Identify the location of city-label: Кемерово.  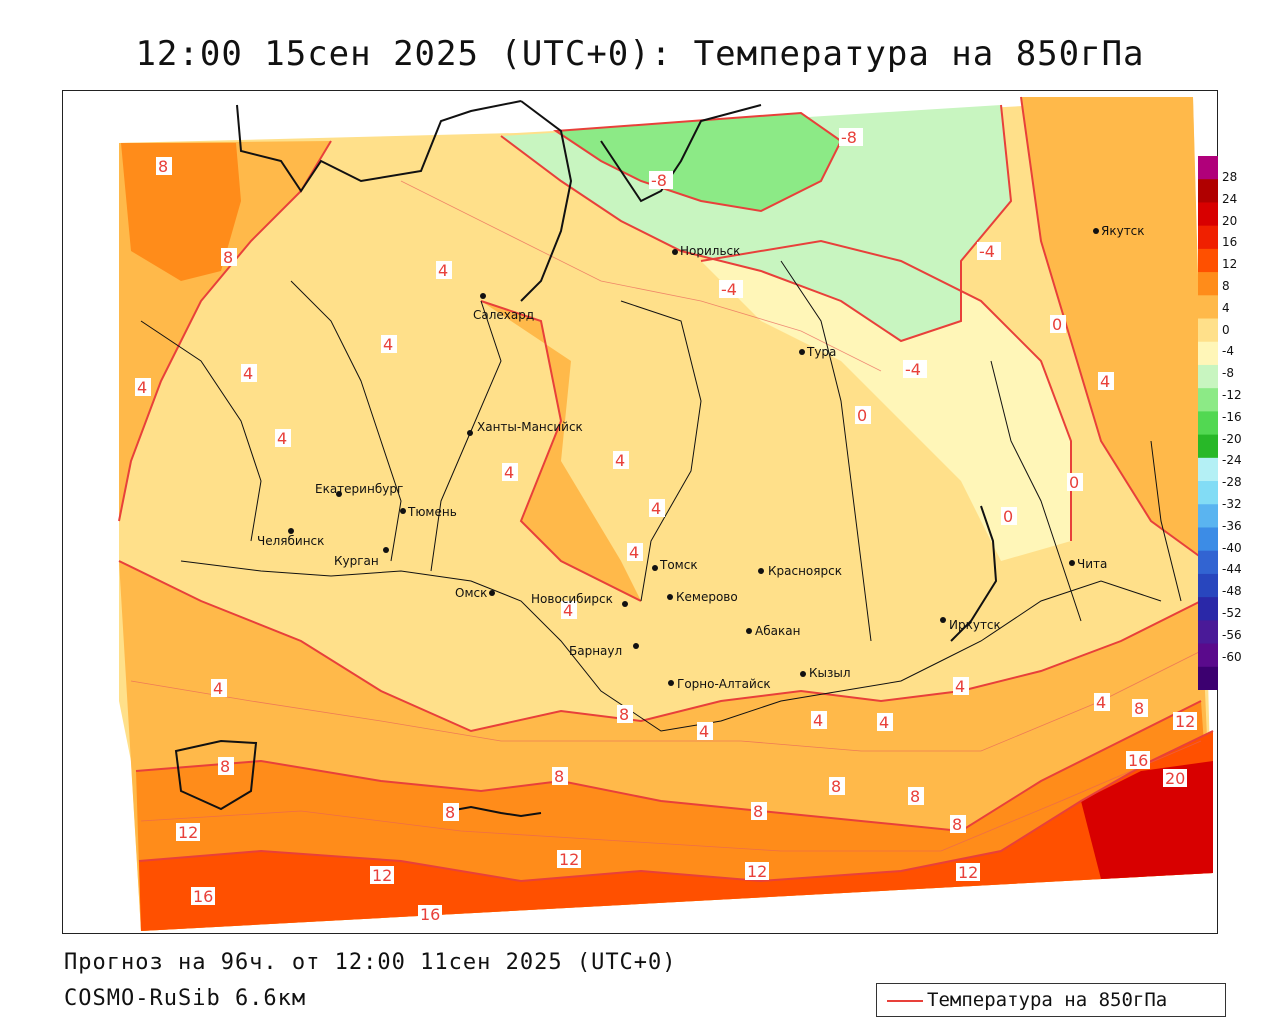
(707, 597).